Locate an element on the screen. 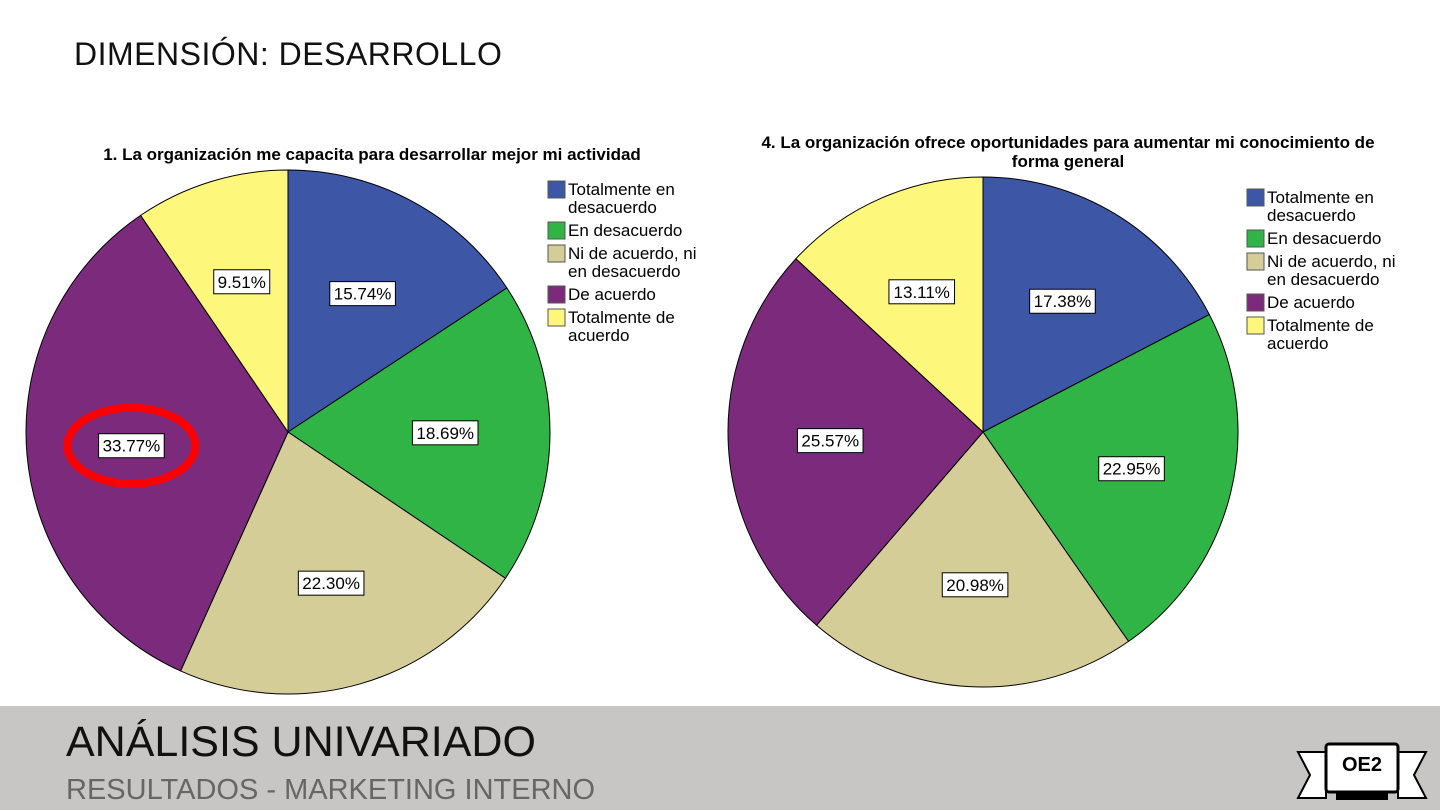 The height and width of the screenshot is (811, 1440). slice-label: 22.95% is located at coordinates (1132, 469).